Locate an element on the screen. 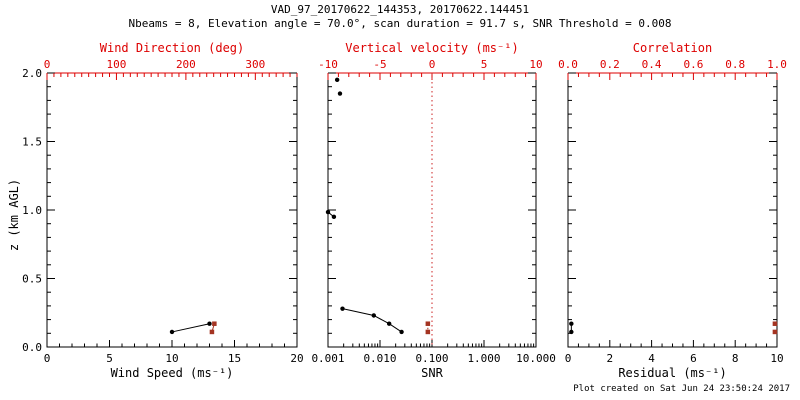  snr-low-gates-line is located at coordinates (372, 320).